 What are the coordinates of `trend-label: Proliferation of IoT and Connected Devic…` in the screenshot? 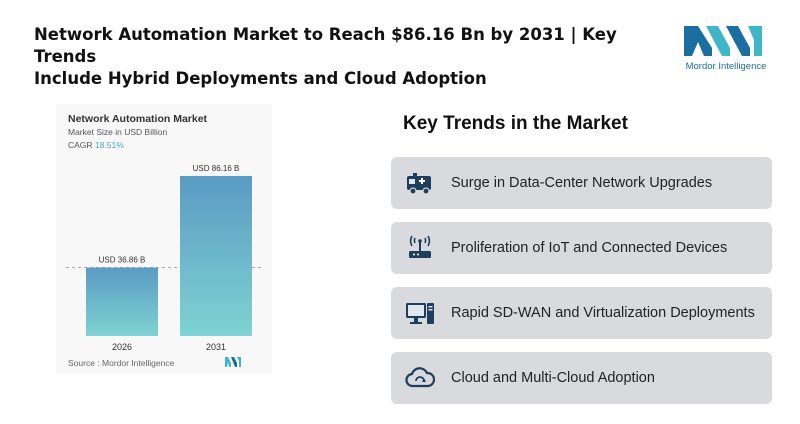 It's located at (589, 248).